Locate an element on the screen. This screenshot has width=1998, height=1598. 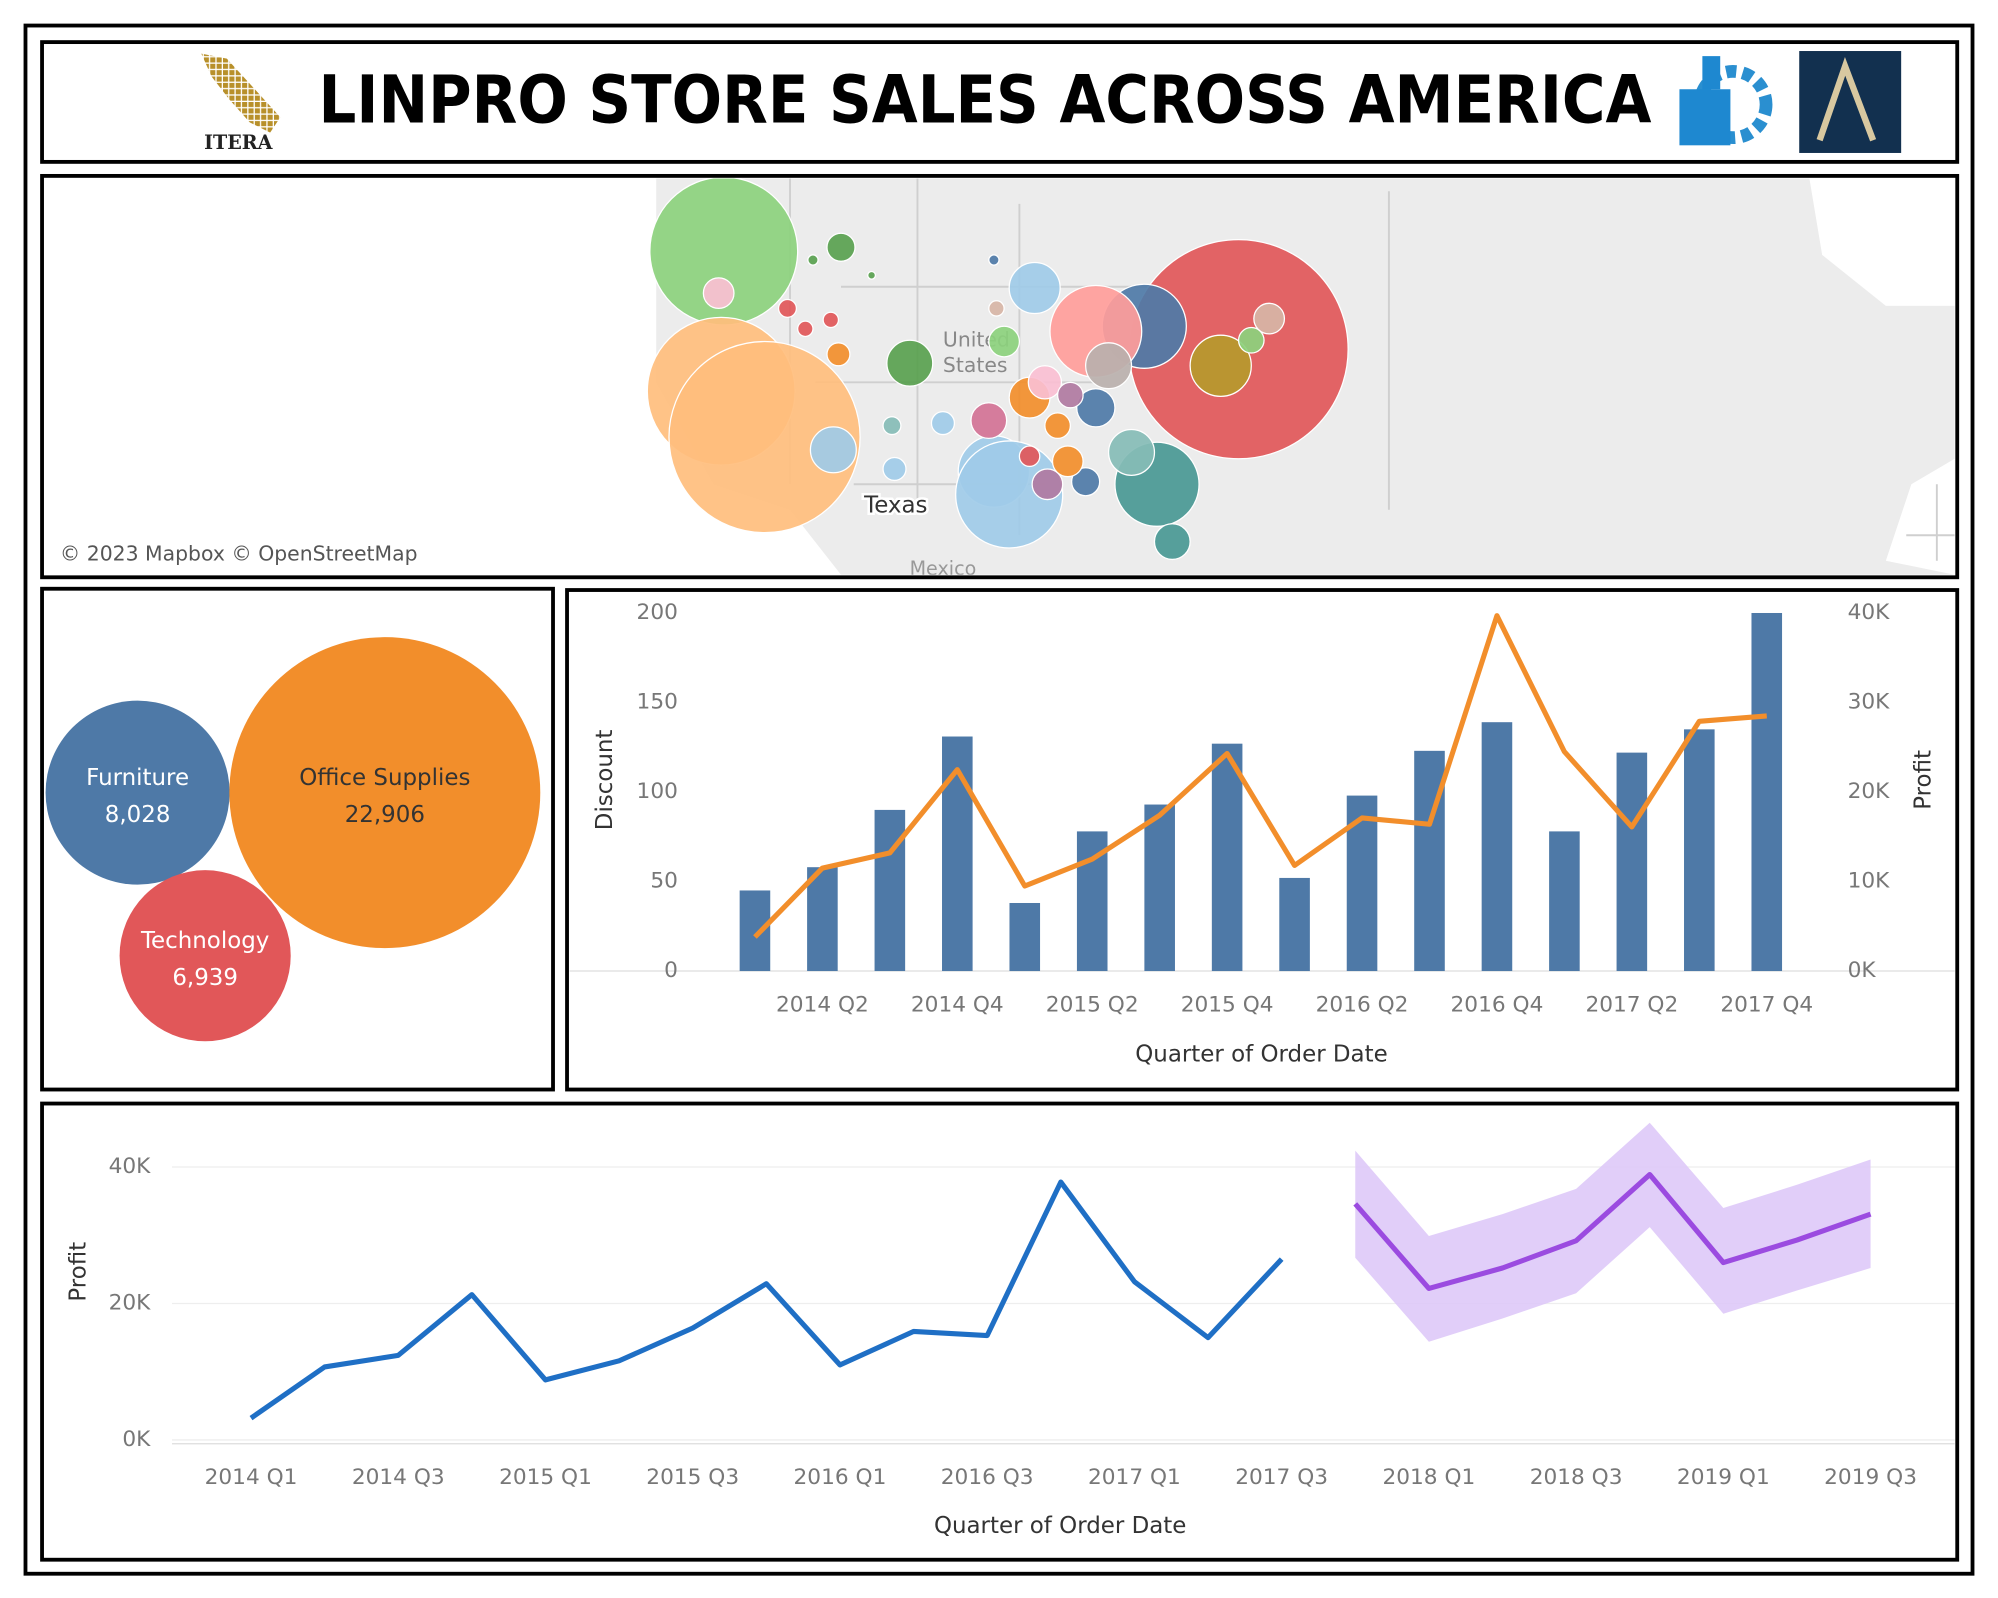
y-axis-title: Profit is located at coordinates (79, 1272).